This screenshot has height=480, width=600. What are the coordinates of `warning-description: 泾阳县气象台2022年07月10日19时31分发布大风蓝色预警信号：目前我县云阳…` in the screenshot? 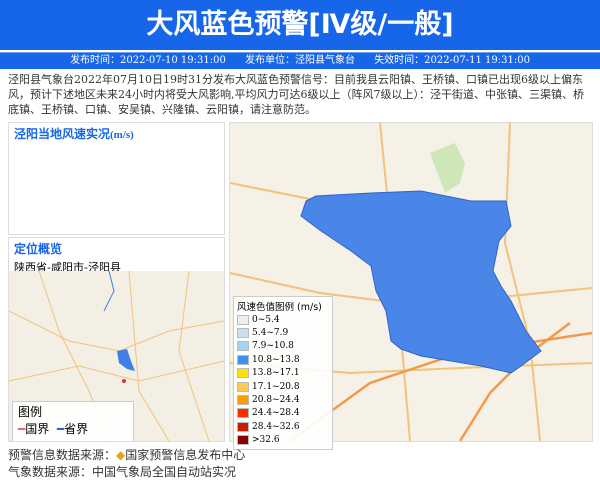 It's located at (296, 94).